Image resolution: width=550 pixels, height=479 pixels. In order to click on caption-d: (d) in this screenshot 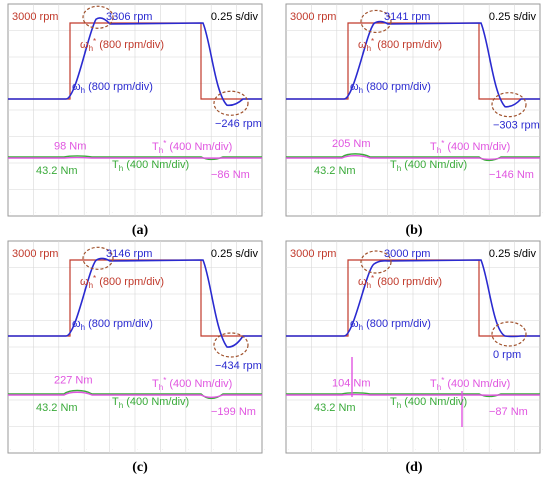, I will do `click(413, 467)`.